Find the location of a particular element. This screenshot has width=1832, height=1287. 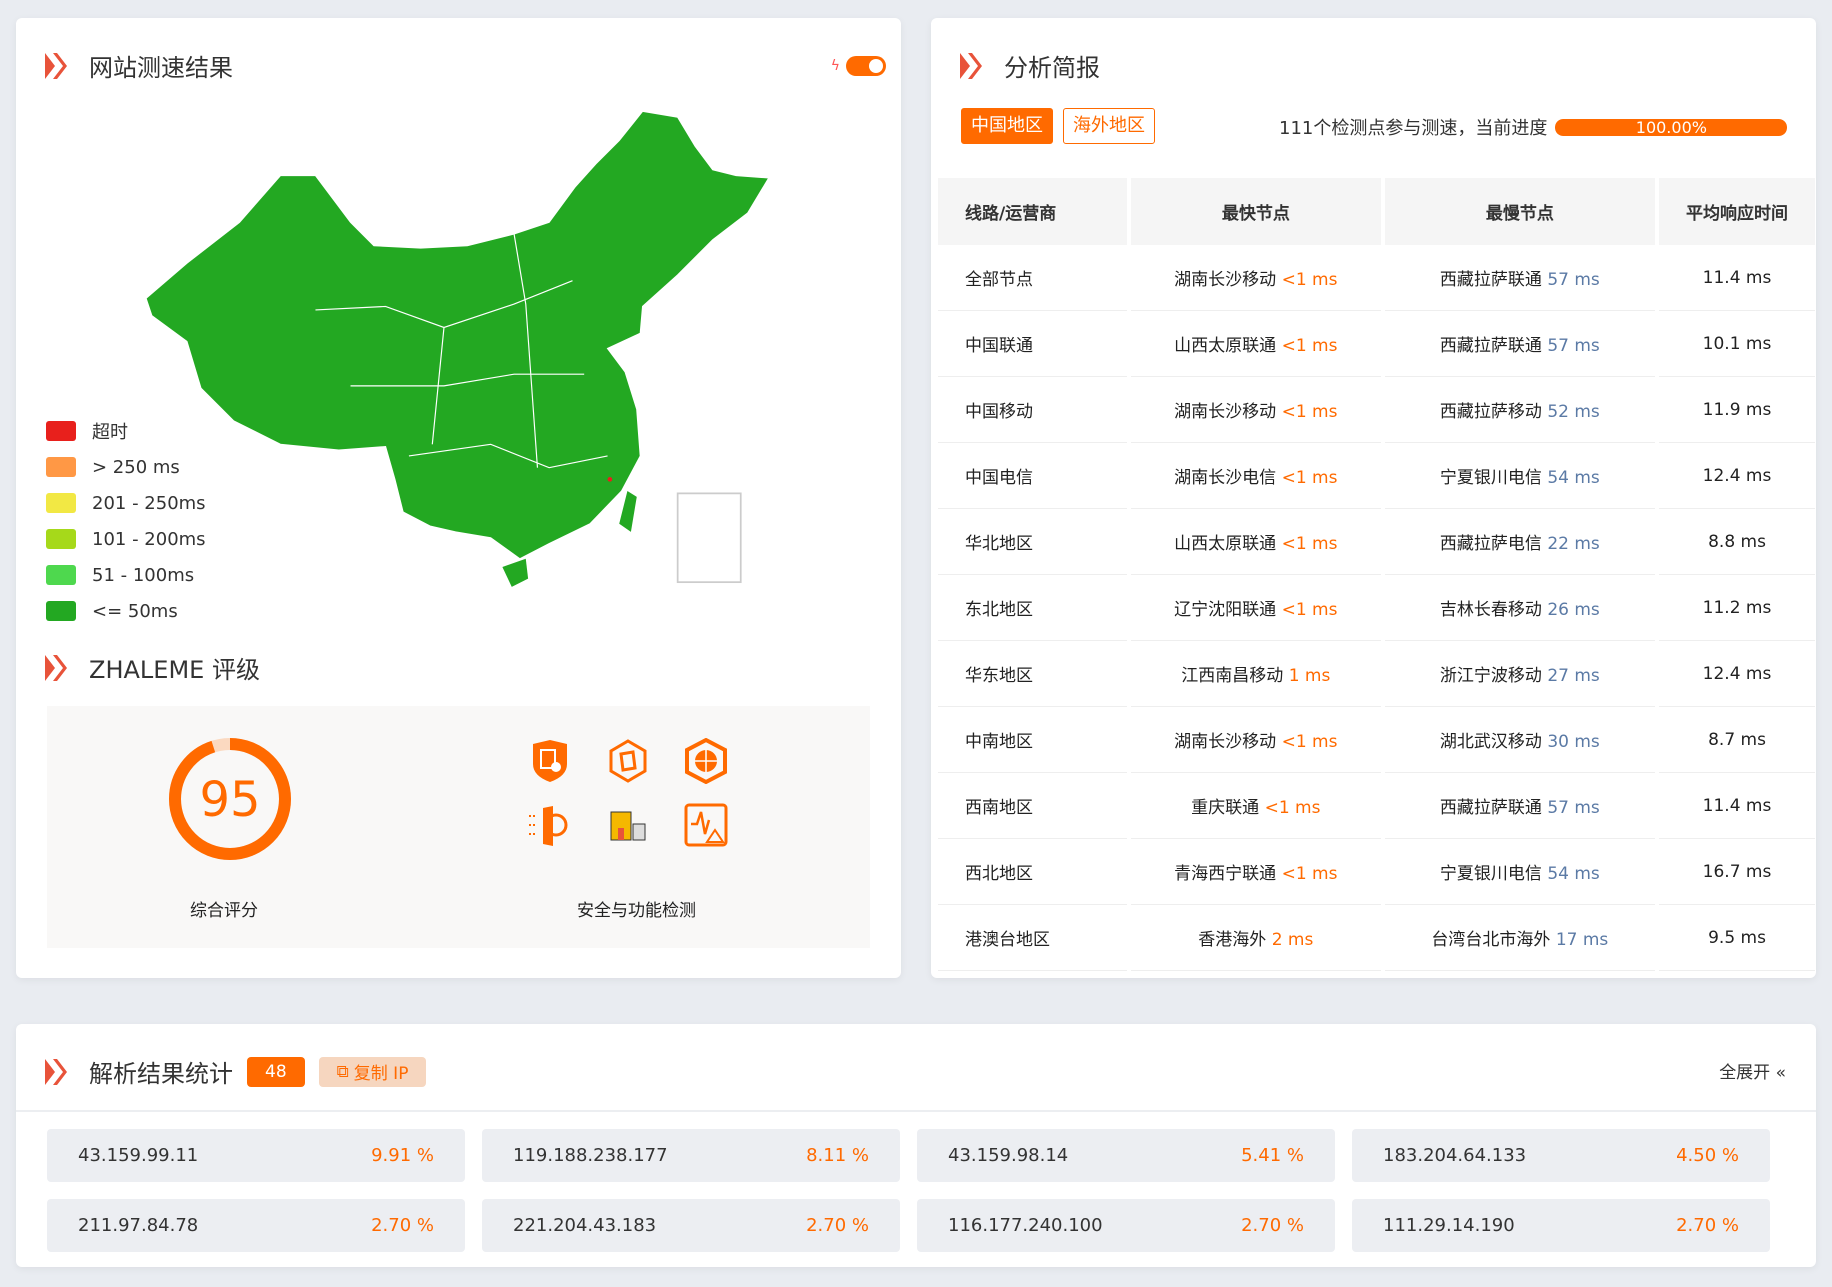

col-avg: 平均响应时间 is located at coordinates (1737, 211).